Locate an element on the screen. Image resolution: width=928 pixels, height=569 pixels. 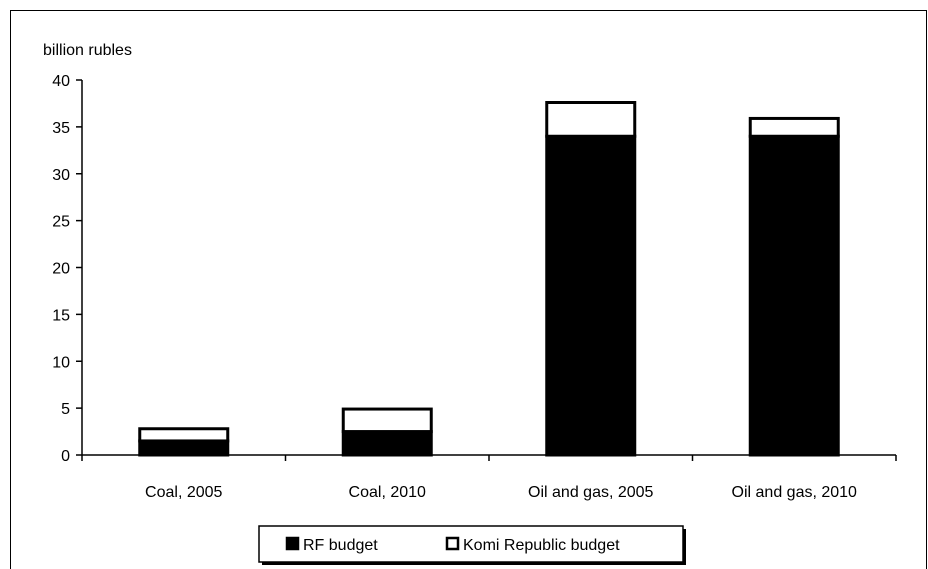
y-tick-label: 30 is located at coordinates (61, 175).